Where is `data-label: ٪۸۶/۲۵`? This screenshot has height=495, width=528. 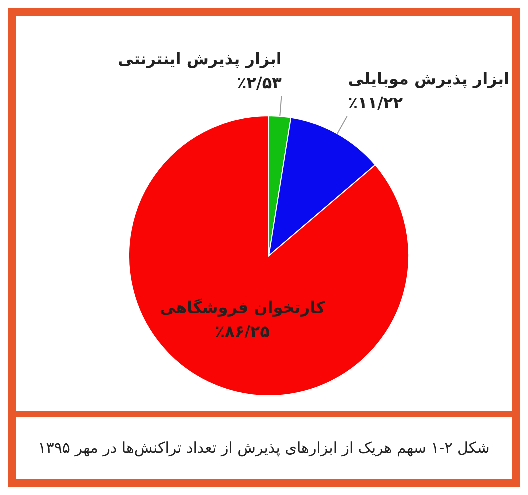
data-label: ٪۸۶/۲۵ is located at coordinates (242, 332).